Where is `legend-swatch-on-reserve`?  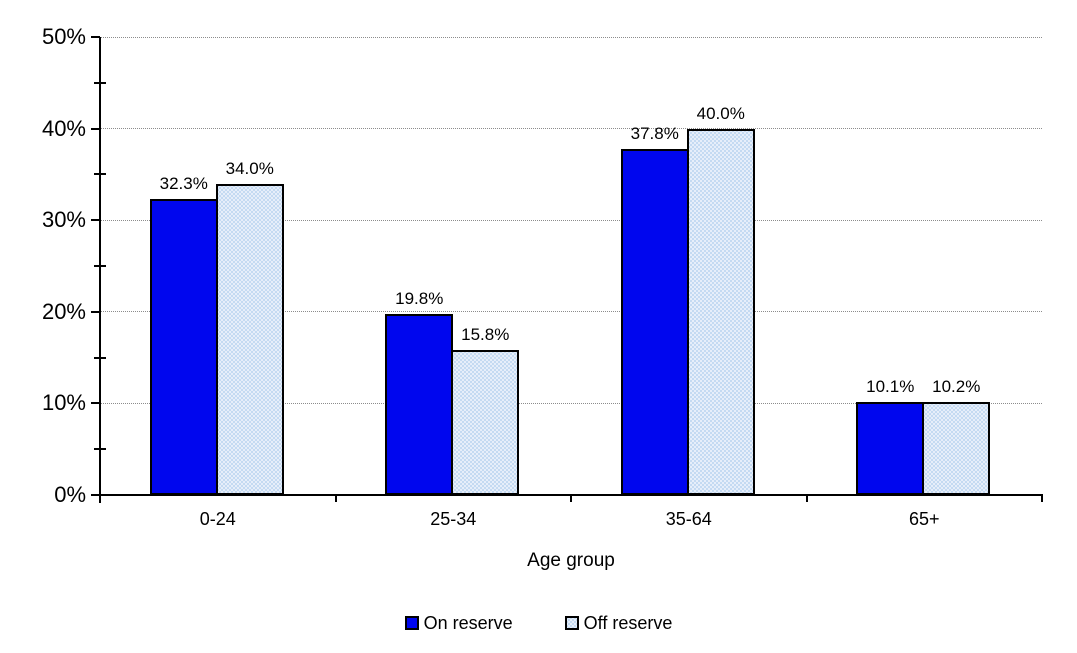
legend-swatch-on-reserve is located at coordinates (411, 623).